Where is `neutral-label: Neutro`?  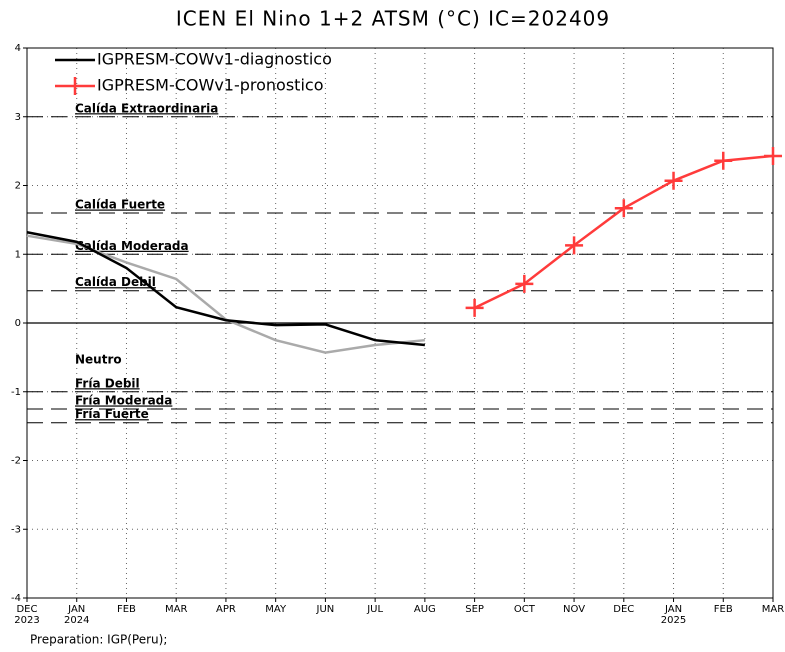
neutral-label: Neutro is located at coordinates (98, 360).